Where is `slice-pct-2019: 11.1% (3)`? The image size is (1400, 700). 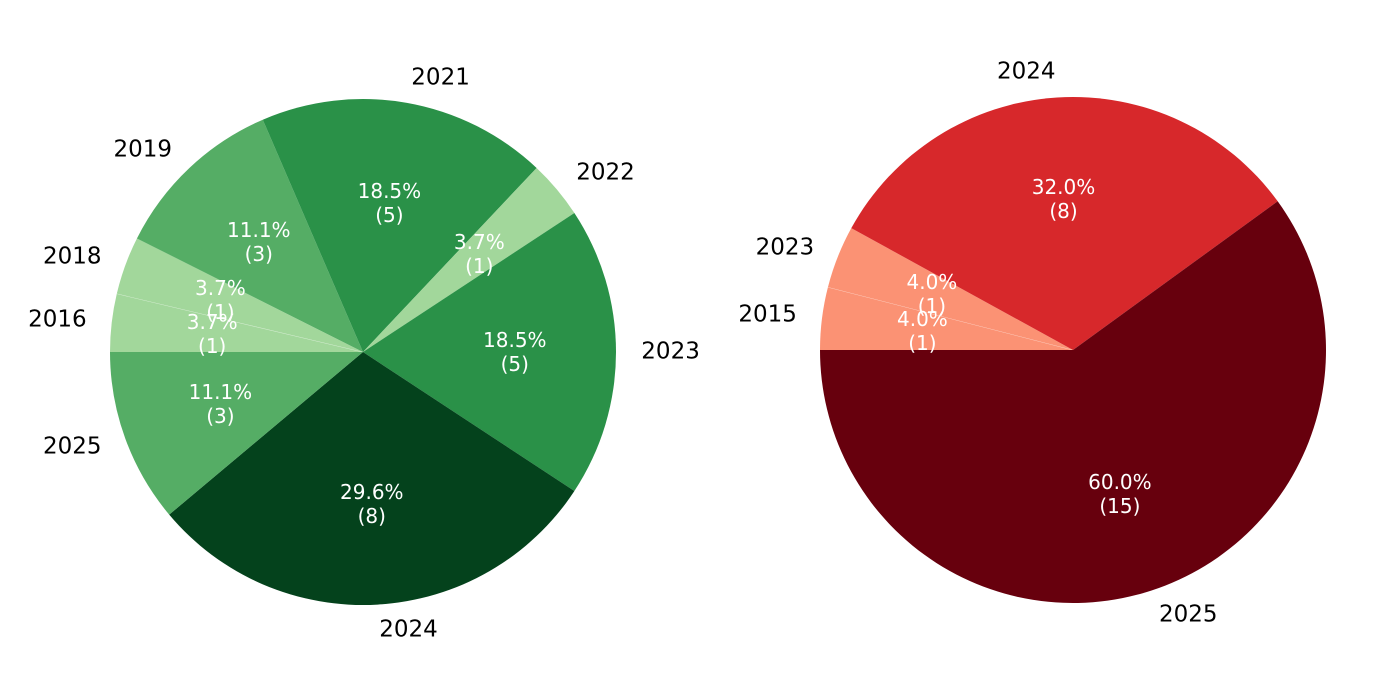
slice-pct-2019: 11.1% (3) is located at coordinates (259, 242).